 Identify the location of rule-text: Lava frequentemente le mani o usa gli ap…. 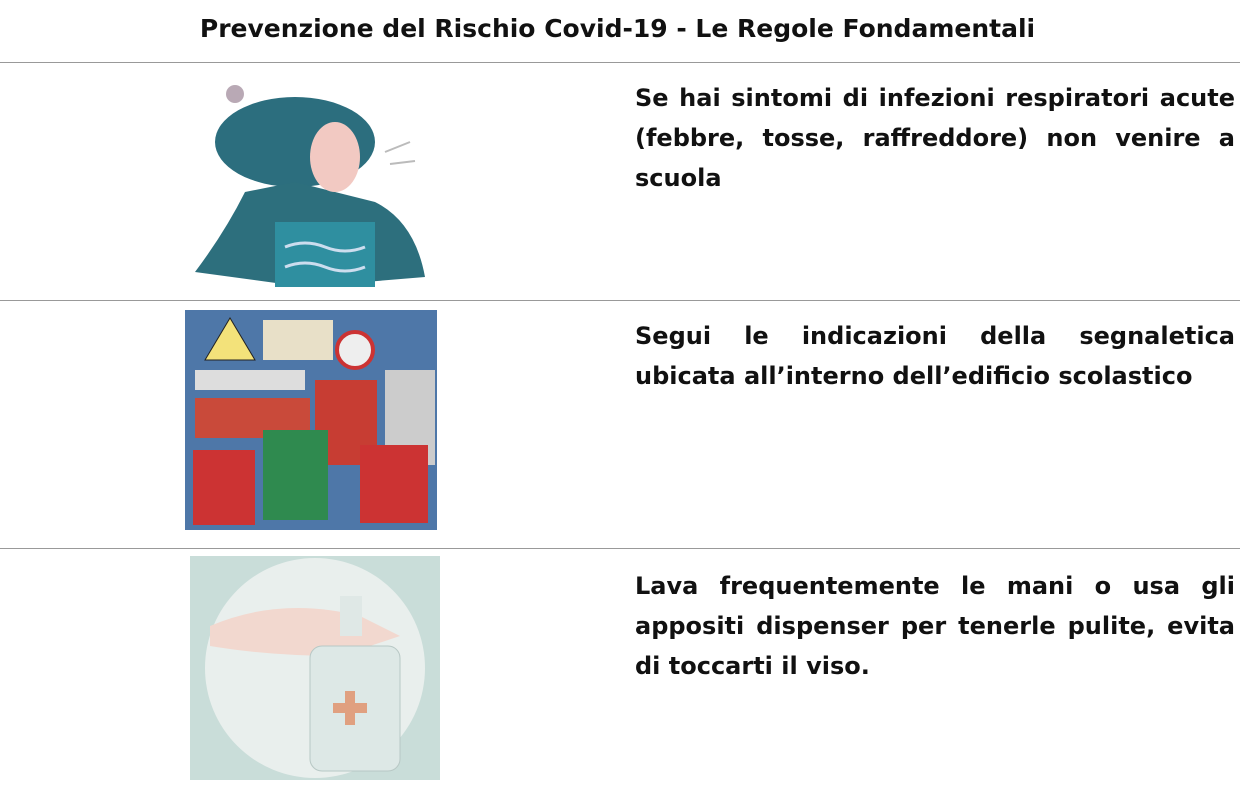
(935, 626).